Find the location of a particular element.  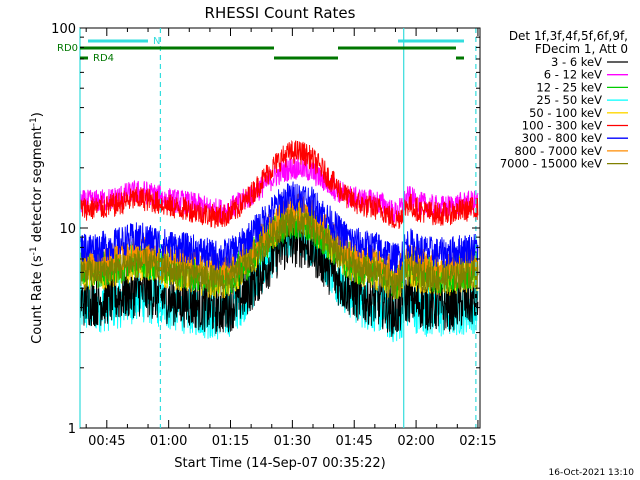

legend-label-7: 800 - 7000 keV is located at coordinates (558, 151).